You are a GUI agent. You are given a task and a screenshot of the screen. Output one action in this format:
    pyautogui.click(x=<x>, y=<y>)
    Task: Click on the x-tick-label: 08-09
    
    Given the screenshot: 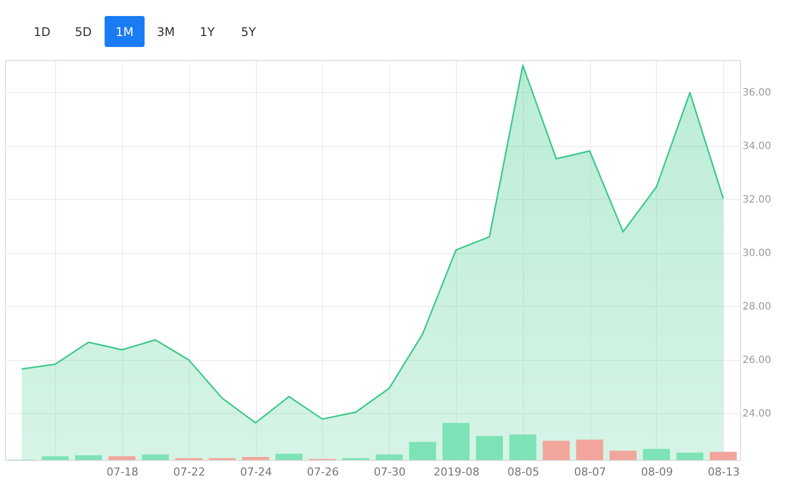 What is the action you would take?
    pyautogui.click(x=656, y=472)
    